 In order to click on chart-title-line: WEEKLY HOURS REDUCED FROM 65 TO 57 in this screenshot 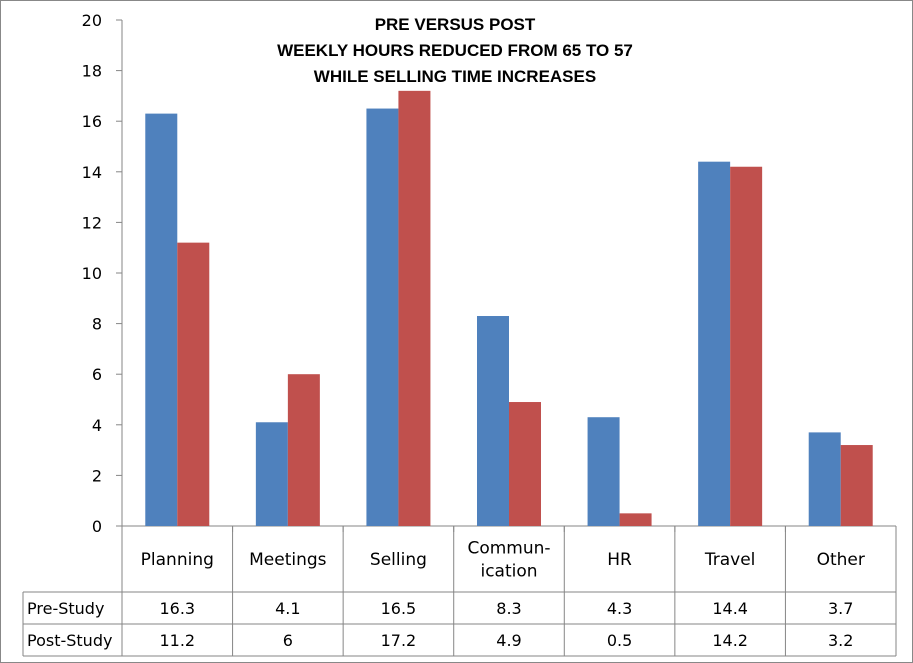, I will do `click(455, 50)`.